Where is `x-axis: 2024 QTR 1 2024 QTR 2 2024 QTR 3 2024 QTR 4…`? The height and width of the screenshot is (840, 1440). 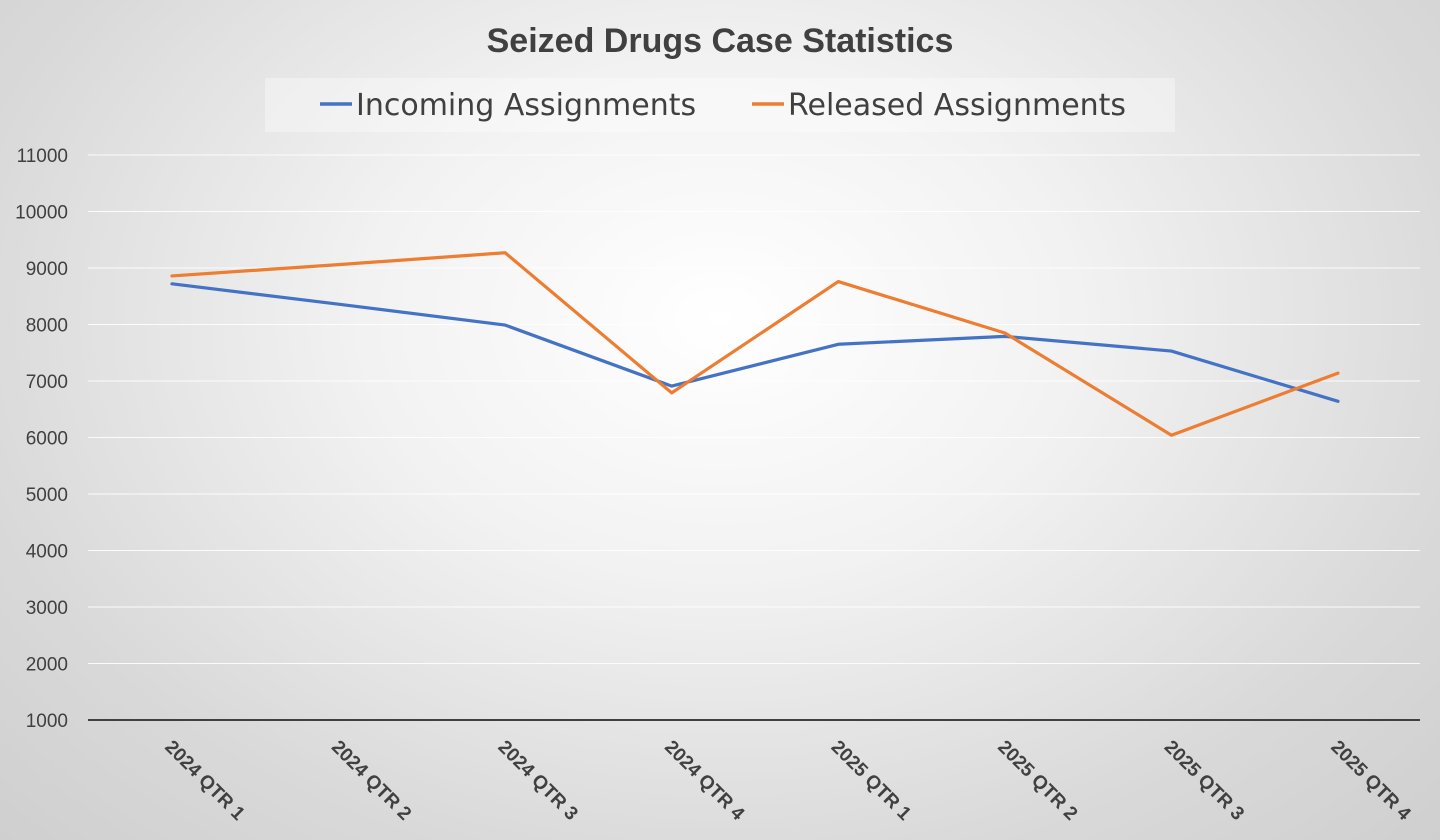 x-axis: 2024 QTR 1 2024 QTR 2 2024 QTR 3 2024 QTR 4… is located at coordinates (787, 781).